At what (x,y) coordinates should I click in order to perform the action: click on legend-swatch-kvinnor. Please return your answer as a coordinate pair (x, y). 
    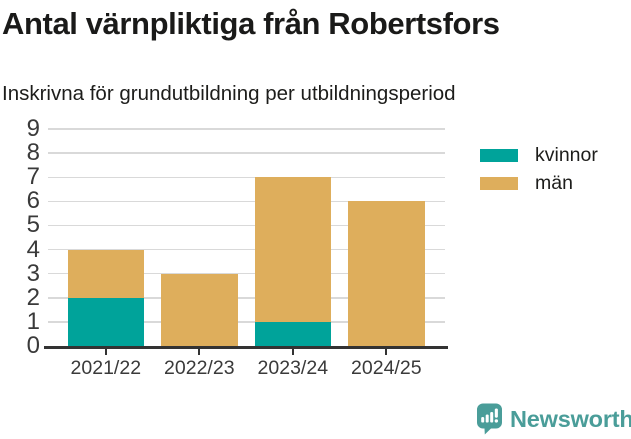
    Looking at the image, I should click on (499, 155).